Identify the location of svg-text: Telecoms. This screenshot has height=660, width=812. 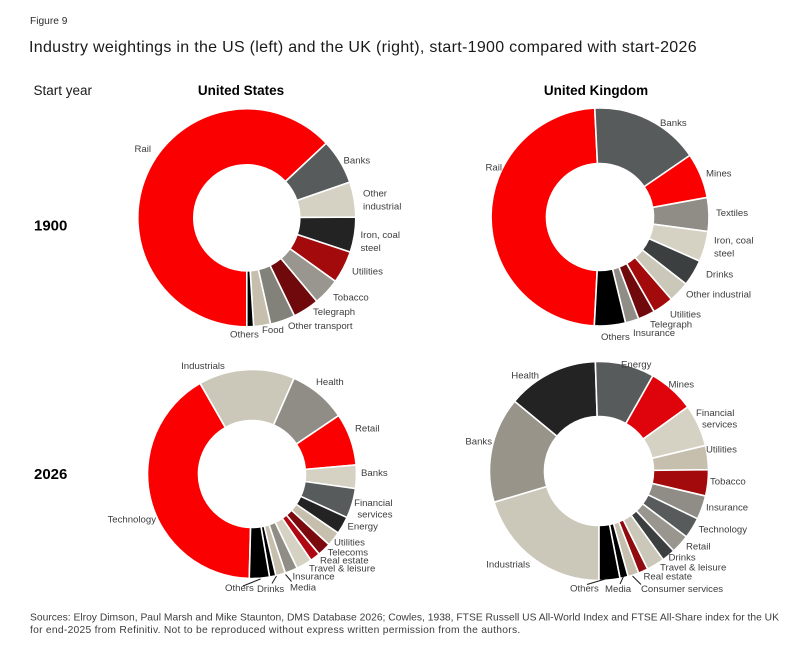
(348, 553).